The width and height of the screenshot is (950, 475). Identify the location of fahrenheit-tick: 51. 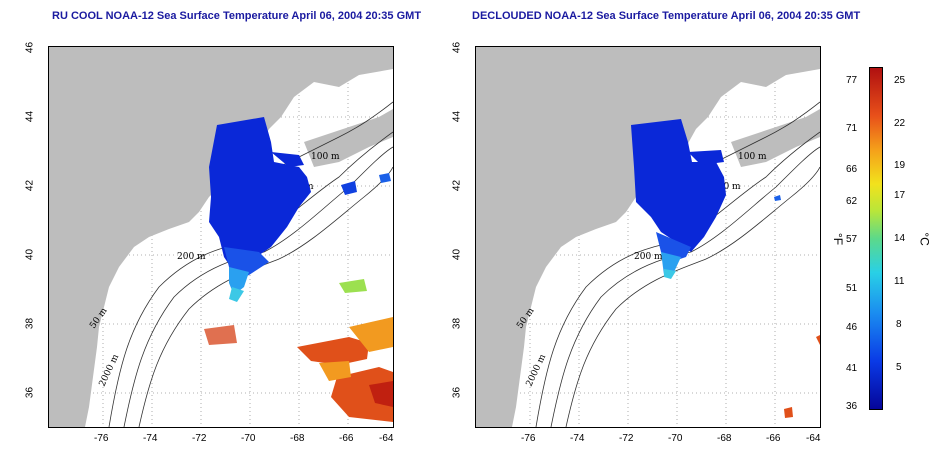
(852, 288).